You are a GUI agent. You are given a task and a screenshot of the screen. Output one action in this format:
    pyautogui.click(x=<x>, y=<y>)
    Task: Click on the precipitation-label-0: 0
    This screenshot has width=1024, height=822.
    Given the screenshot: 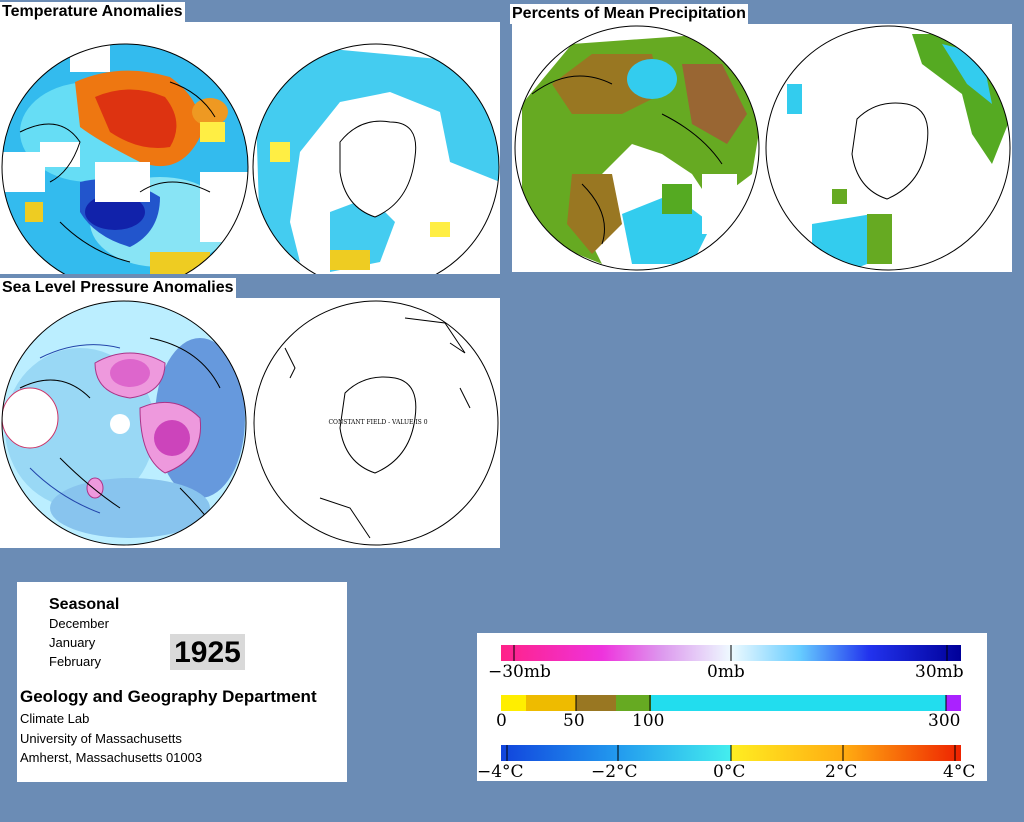 What is the action you would take?
    pyautogui.click(x=501, y=721)
    